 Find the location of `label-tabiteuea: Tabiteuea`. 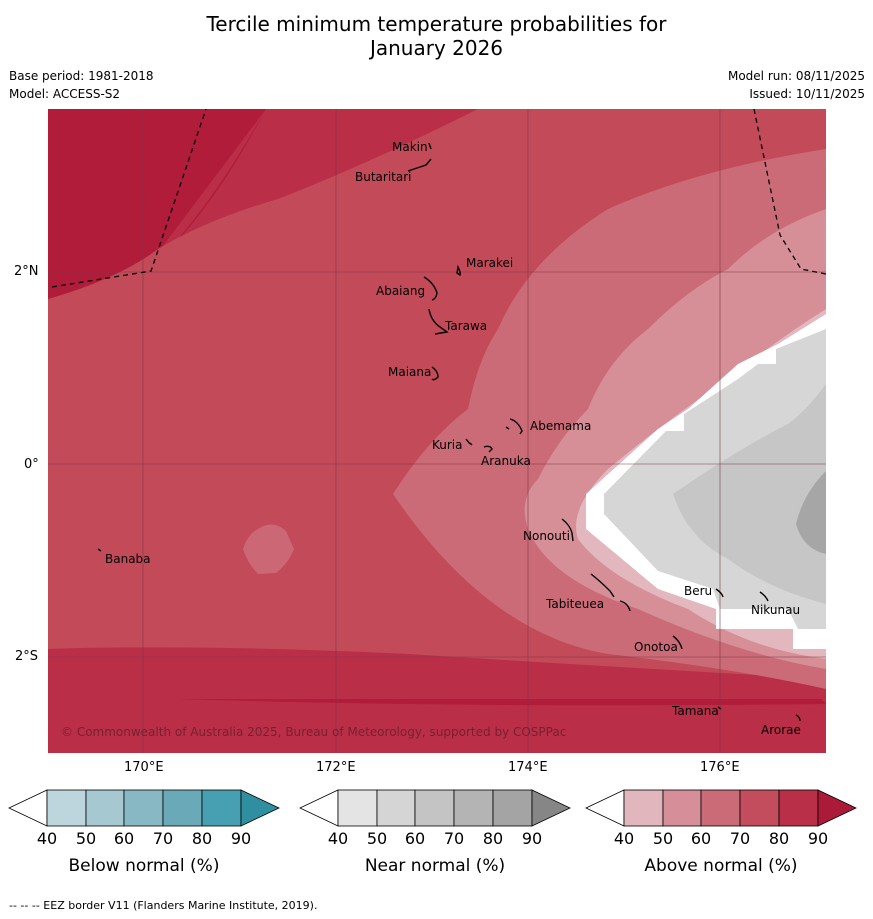

label-tabiteuea: Tabiteuea is located at coordinates (574, 604).